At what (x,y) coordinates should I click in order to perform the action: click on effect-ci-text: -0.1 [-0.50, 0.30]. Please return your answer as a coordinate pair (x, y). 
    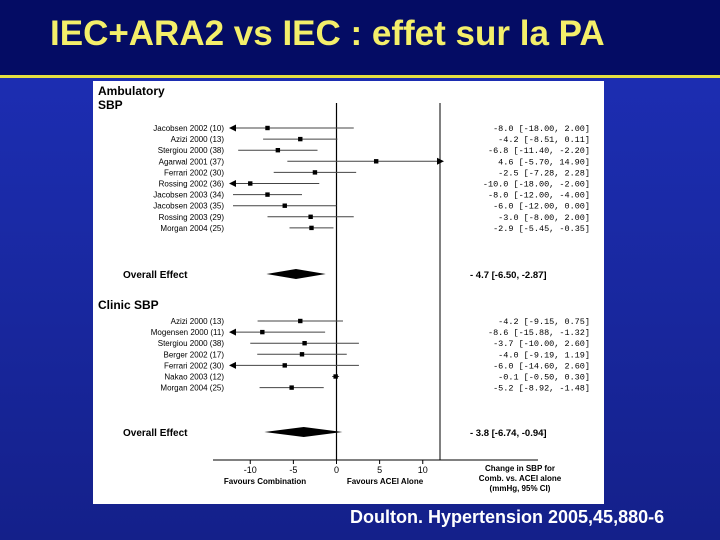
    Looking at the image, I should click on (544, 378).